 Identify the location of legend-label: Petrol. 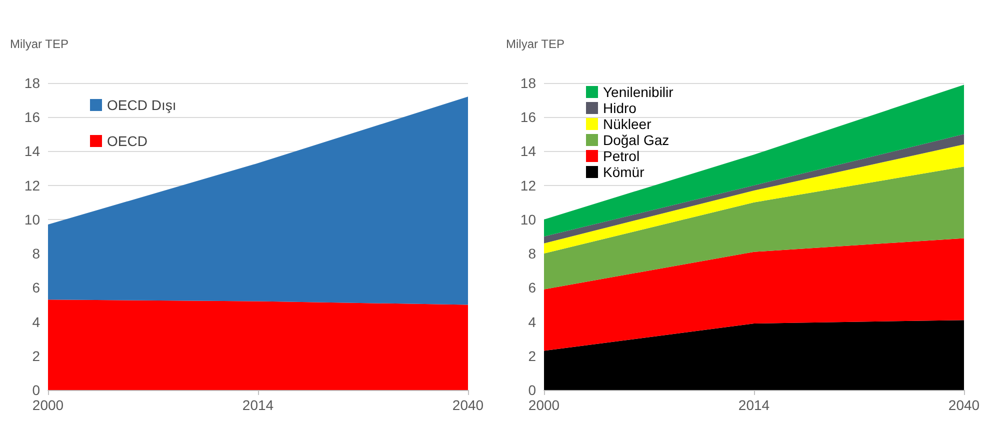
(621, 156).